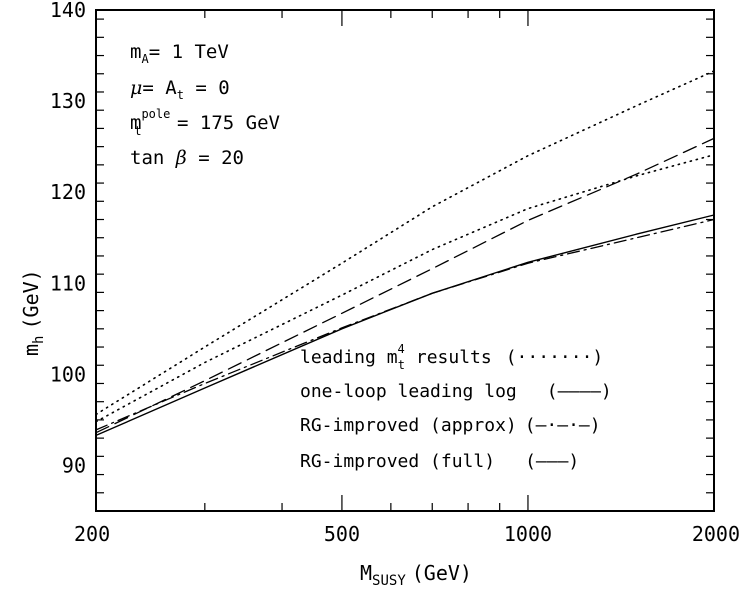 Image resolution: width=743 pixels, height=590 pixels. Describe the element at coordinates (92, 534) in the screenshot. I see `x-tick-label: 200` at that location.